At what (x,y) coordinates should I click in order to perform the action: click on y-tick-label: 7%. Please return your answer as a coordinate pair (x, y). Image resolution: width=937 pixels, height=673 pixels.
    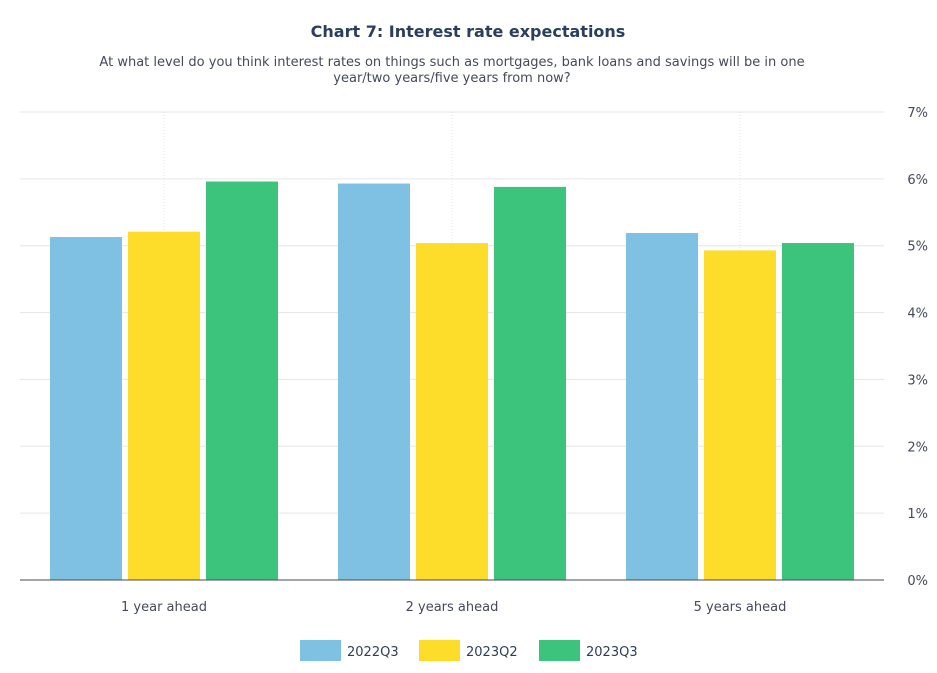
    Looking at the image, I should click on (917, 113).